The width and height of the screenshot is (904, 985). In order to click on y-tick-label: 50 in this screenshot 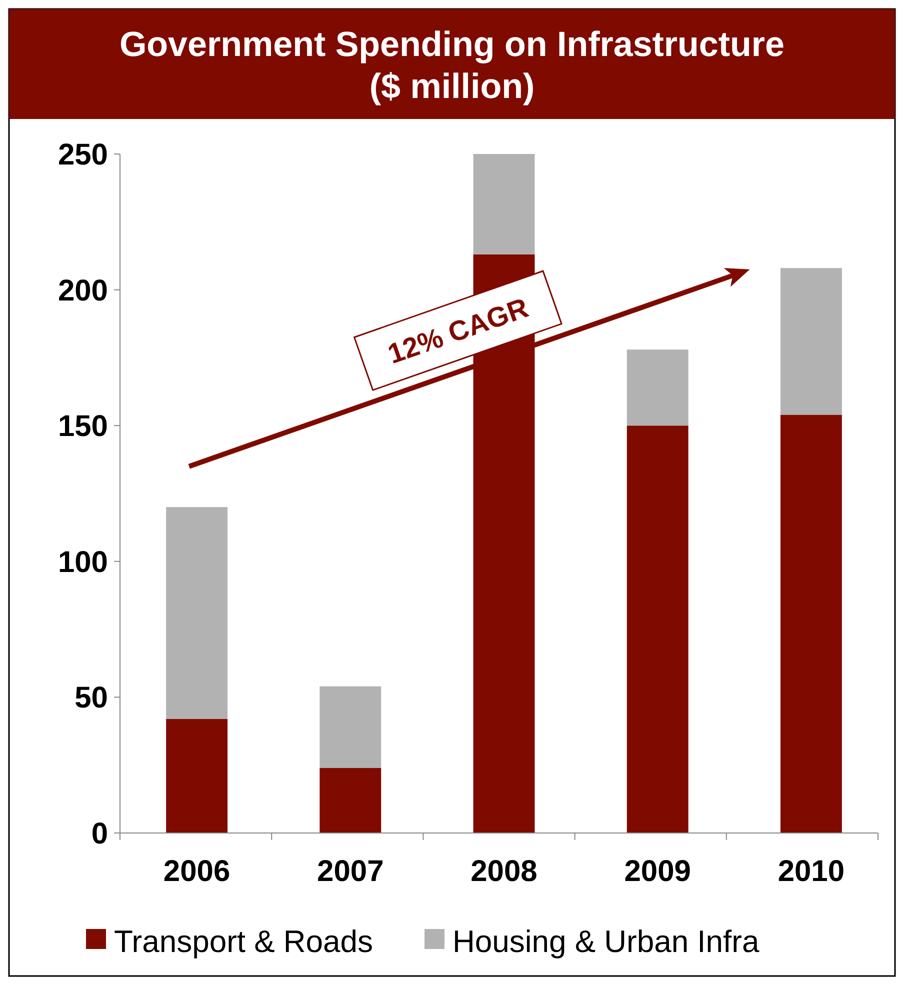, I will do `click(91, 698)`.